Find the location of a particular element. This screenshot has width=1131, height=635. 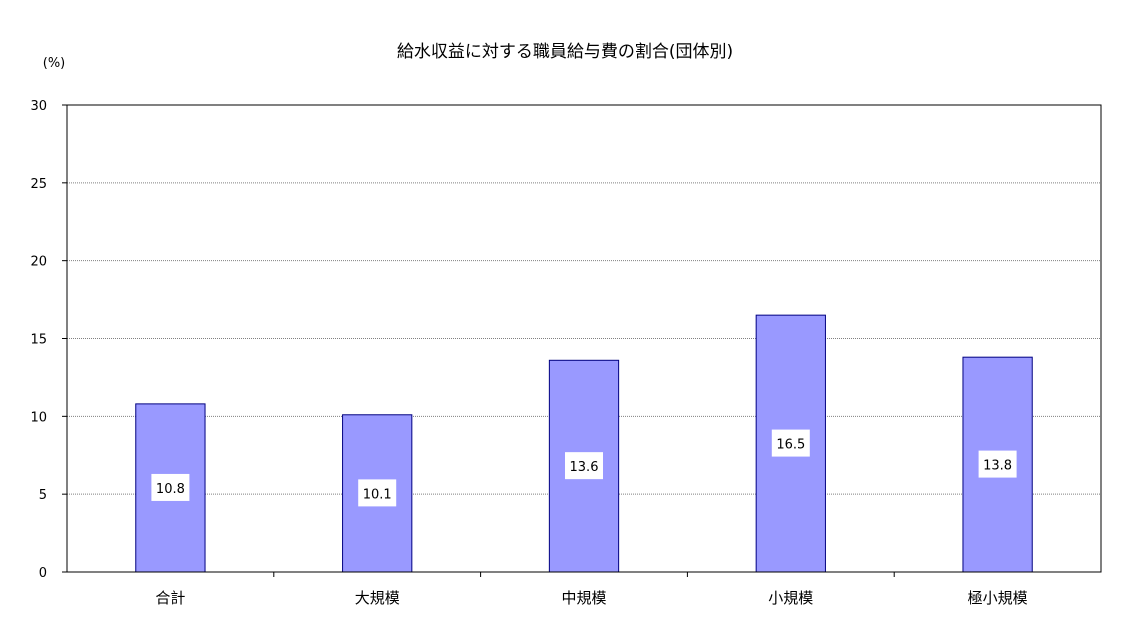

data-label: 13.8 is located at coordinates (997, 466).